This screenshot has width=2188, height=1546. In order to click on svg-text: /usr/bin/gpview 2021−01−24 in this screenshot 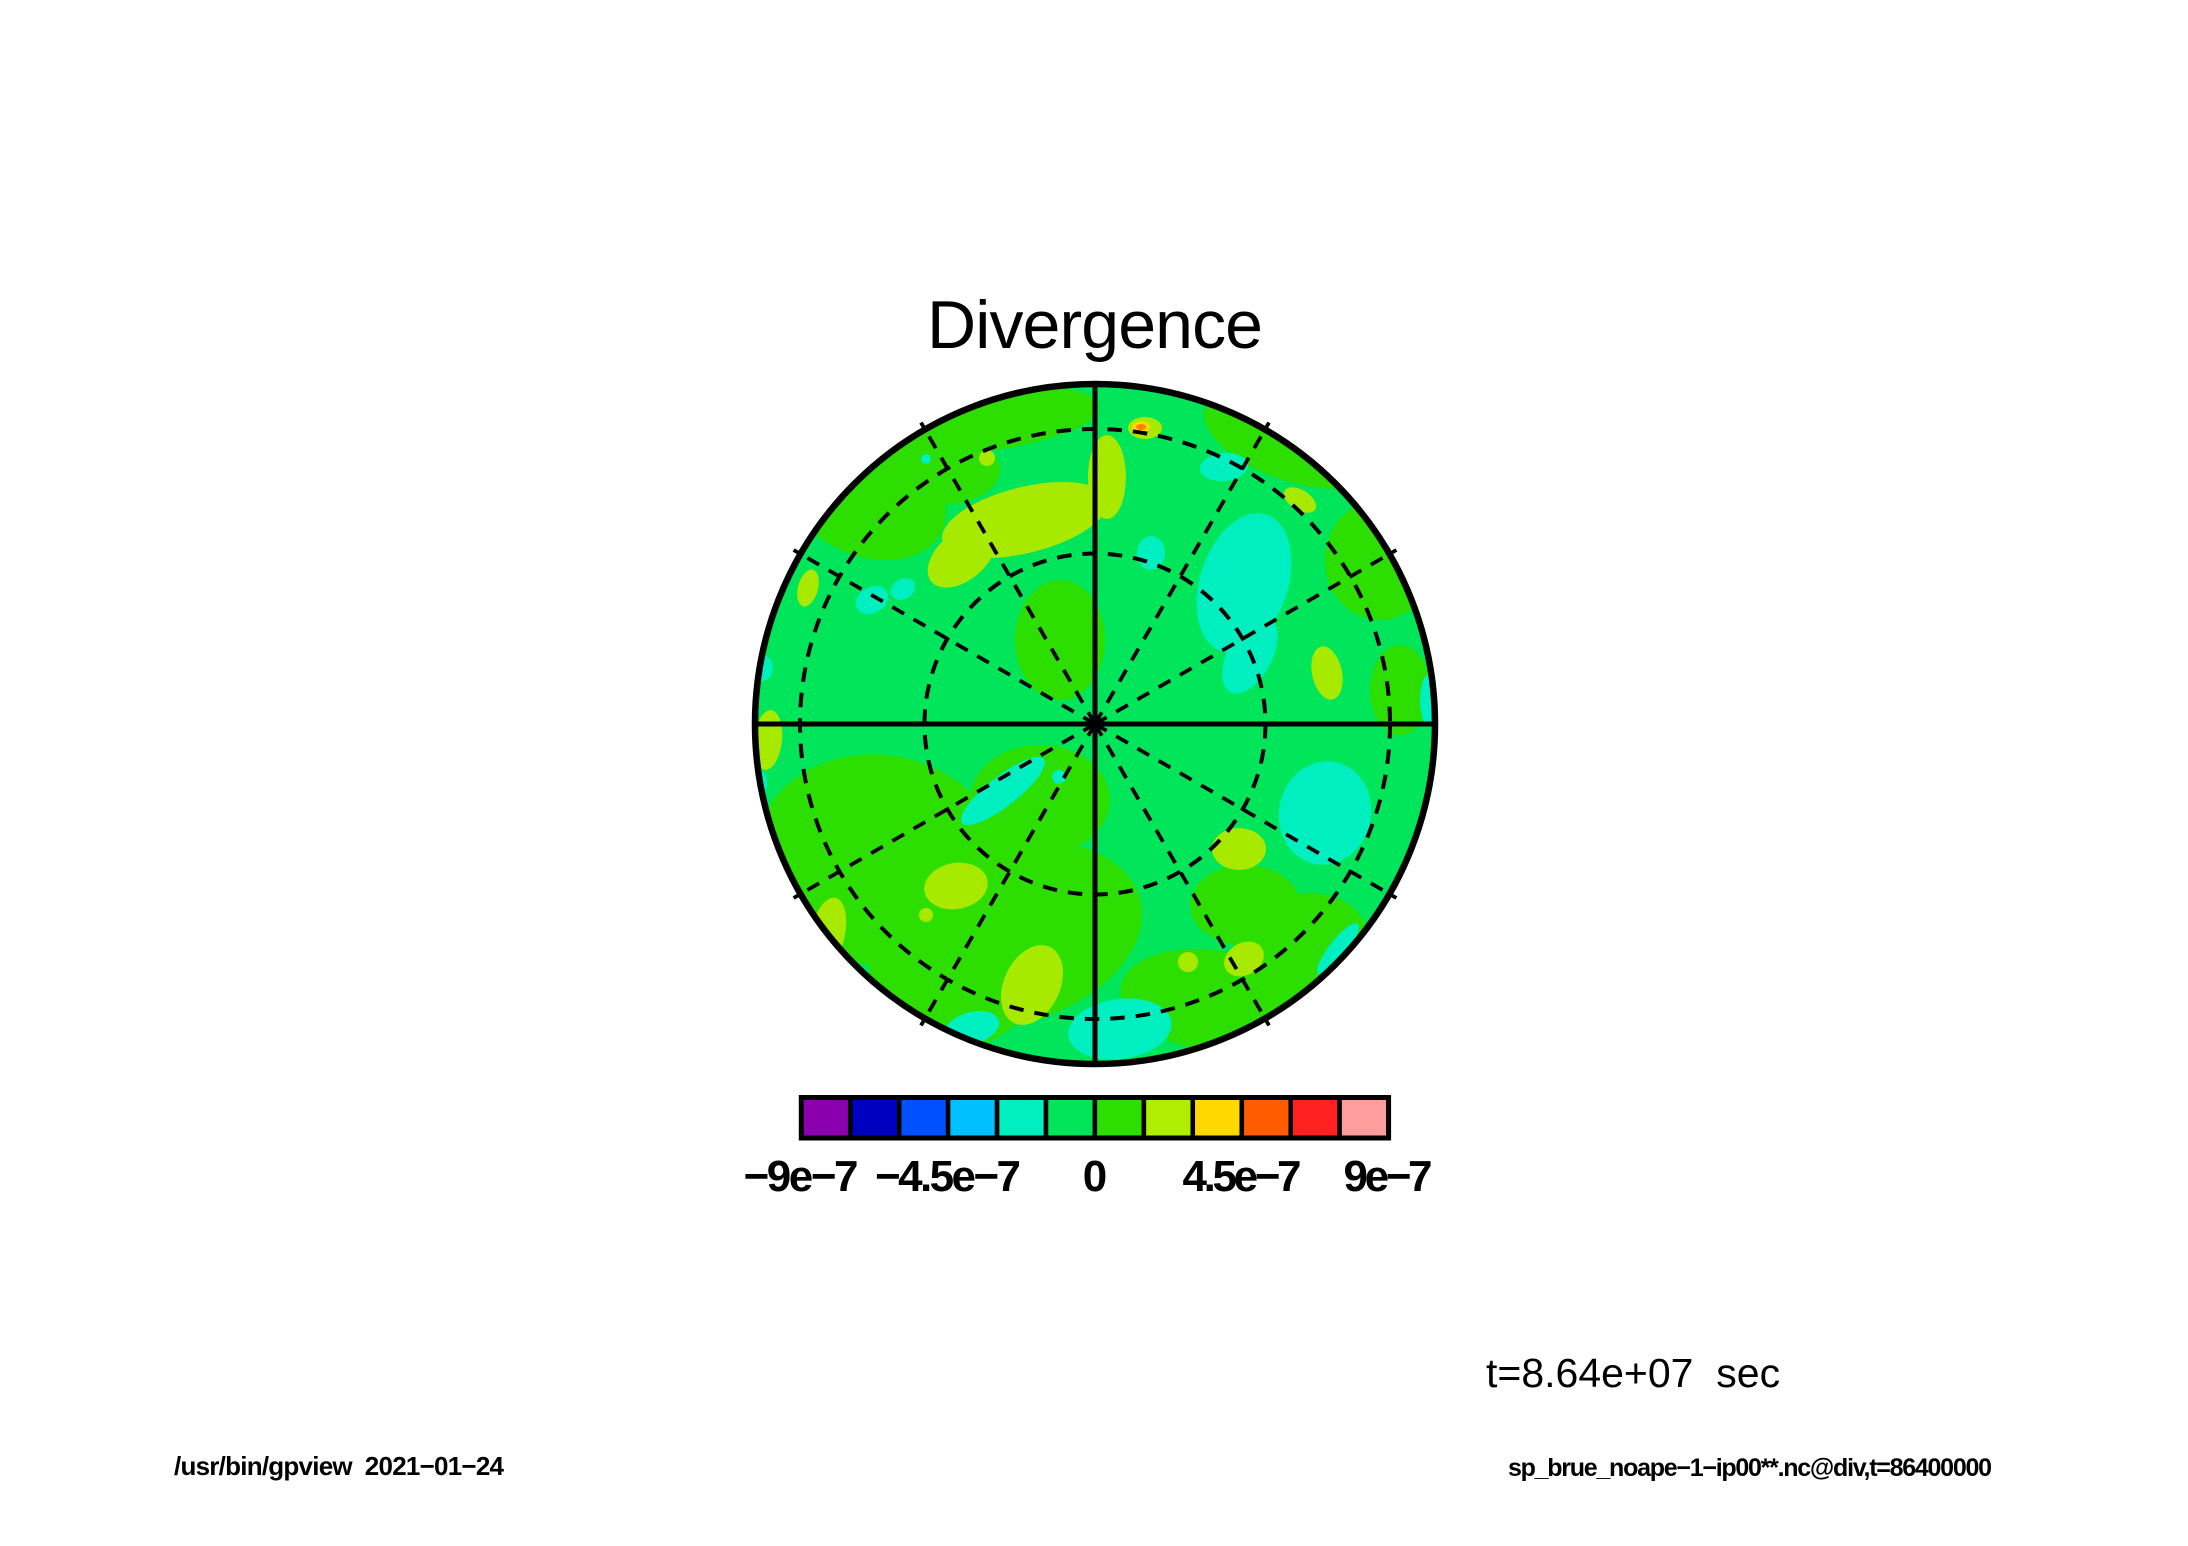, I will do `click(339, 1466)`.